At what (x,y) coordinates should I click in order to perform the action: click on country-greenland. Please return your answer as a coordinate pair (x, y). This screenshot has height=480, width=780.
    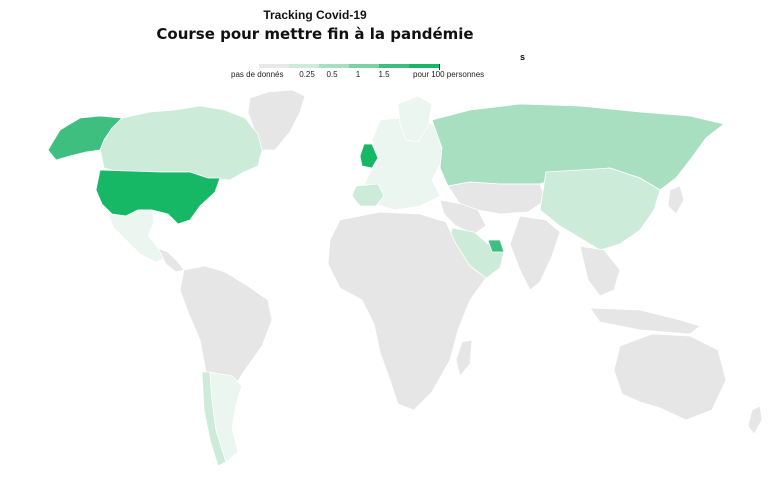
    Looking at the image, I should click on (276, 120).